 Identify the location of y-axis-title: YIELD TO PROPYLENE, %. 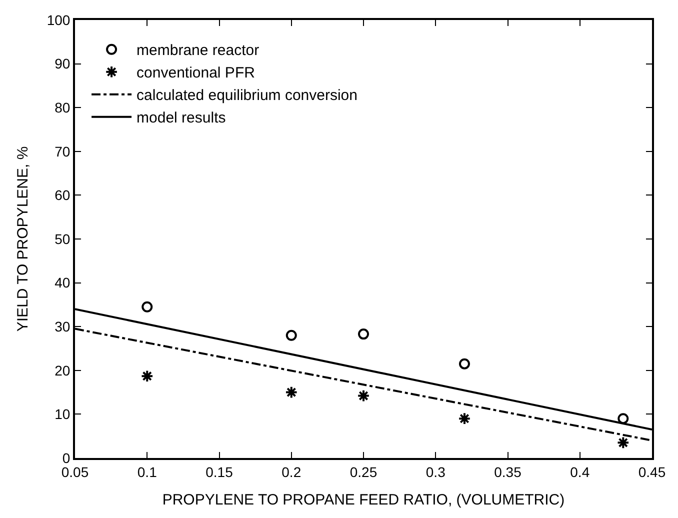
(23, 239).